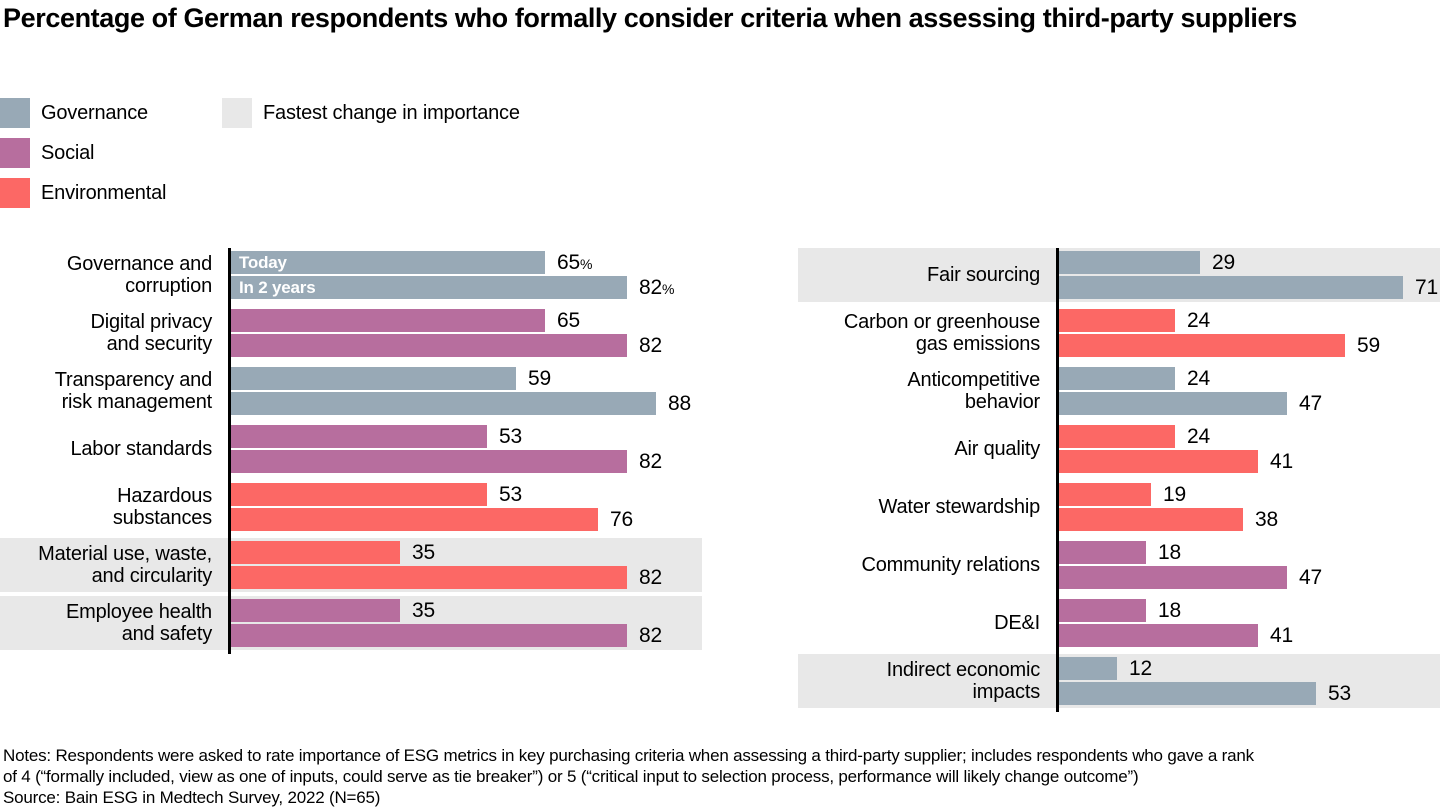 The image size is (1440, 810). I want to click on category-label: Community relations, so click(951, 565).